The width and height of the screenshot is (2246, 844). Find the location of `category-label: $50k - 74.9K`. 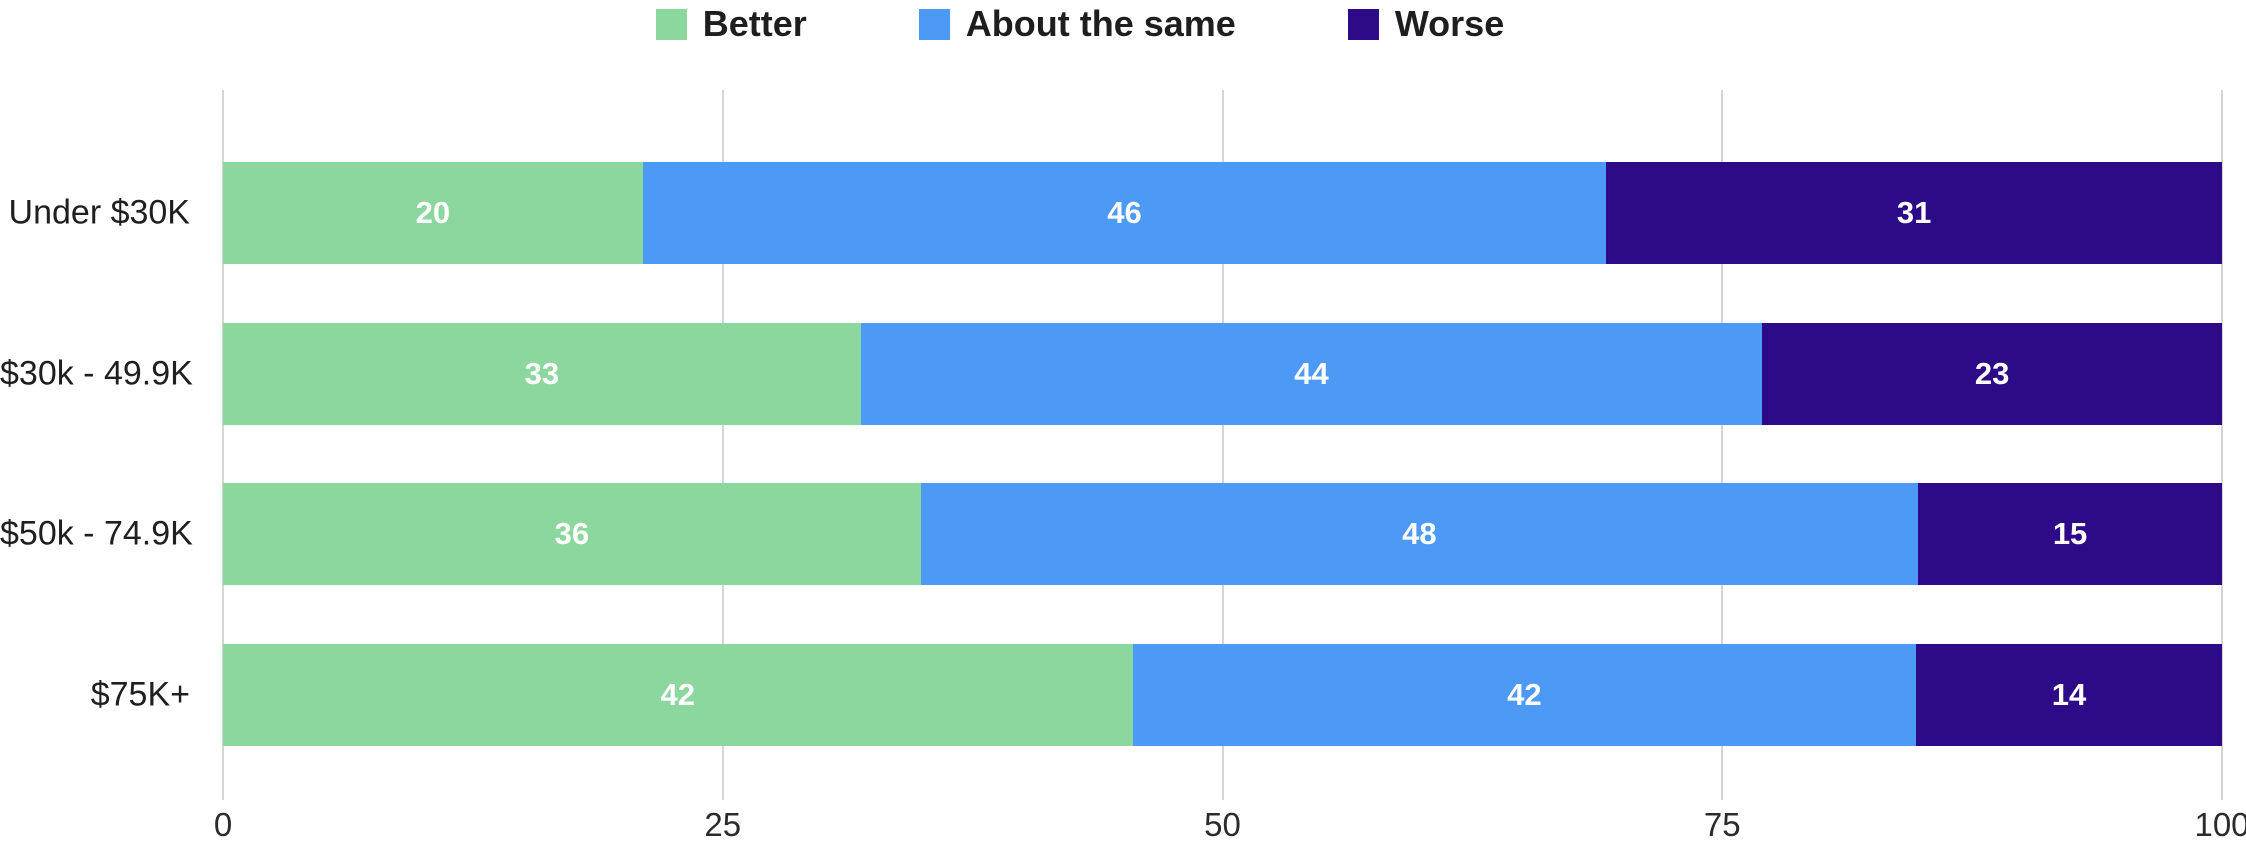

category-label: $50k - 74.9K is located at coordinates (96, 533).